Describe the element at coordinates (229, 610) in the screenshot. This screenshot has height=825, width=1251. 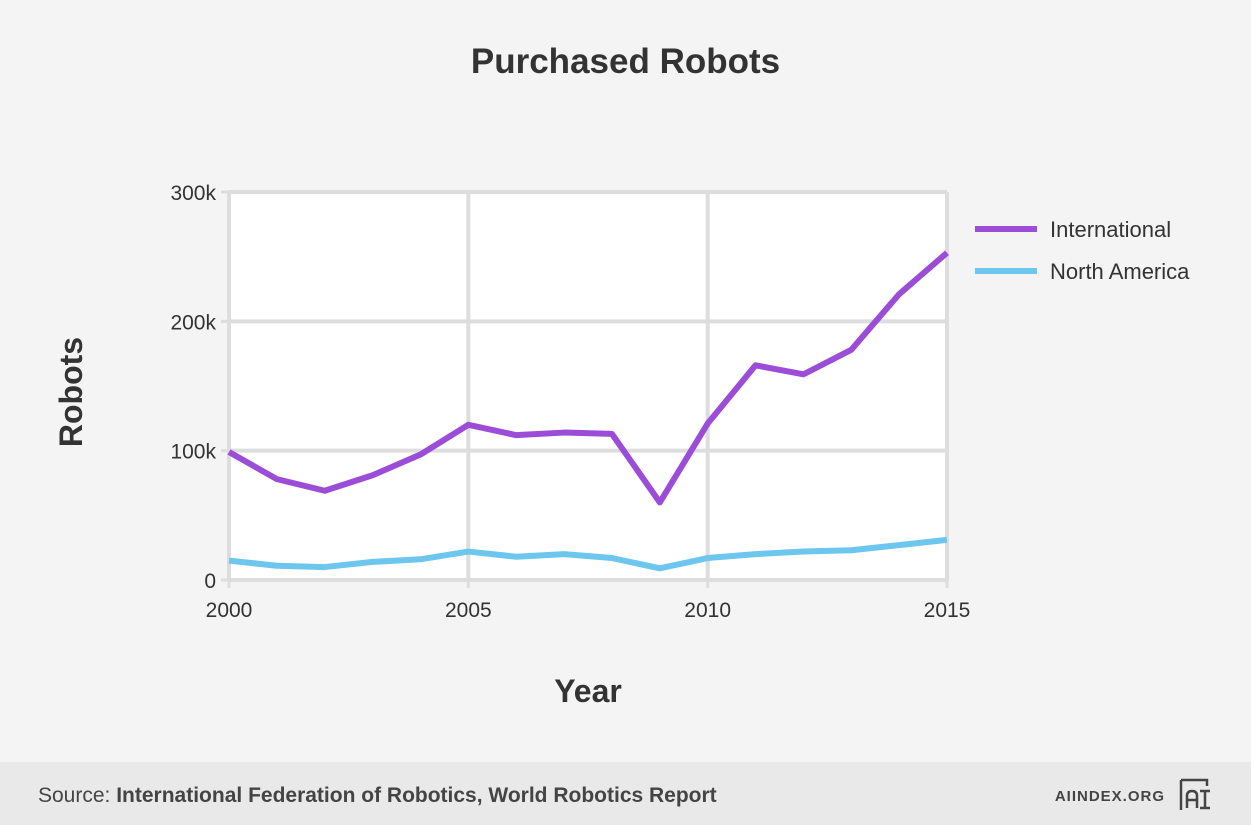
I see `x-tick-label-2000: 2000` at that location.